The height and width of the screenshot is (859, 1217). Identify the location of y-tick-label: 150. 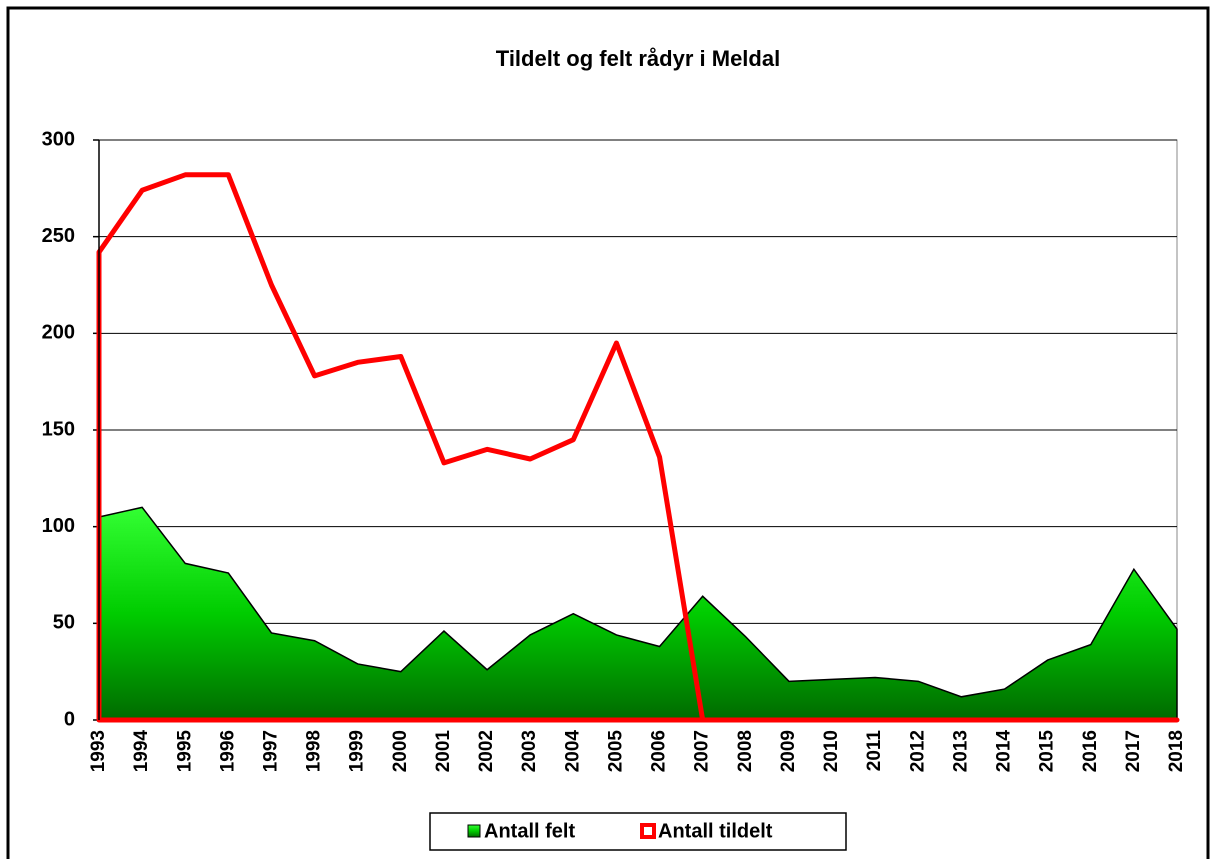
(58, 429).